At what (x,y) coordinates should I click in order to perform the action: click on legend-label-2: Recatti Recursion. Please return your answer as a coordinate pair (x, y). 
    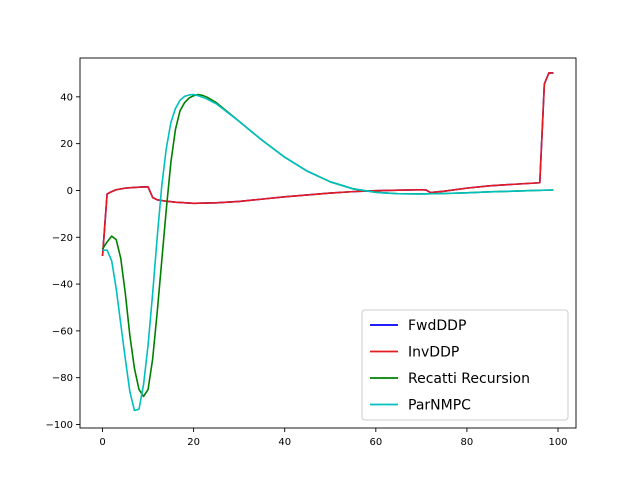
    Looking at the image, I should click on (469, 379).